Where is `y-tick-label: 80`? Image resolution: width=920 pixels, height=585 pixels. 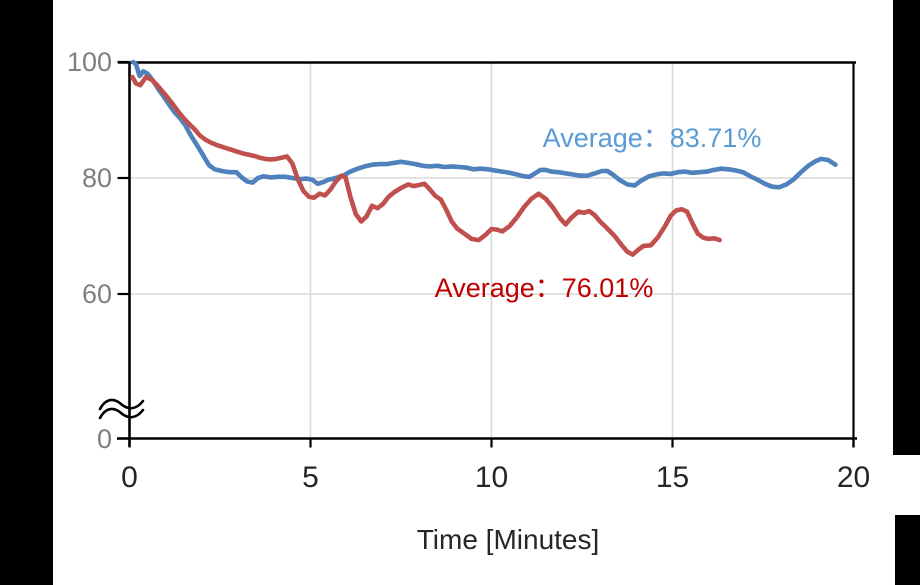 y-tick-label: 80 is located at coordinates (96, 178).